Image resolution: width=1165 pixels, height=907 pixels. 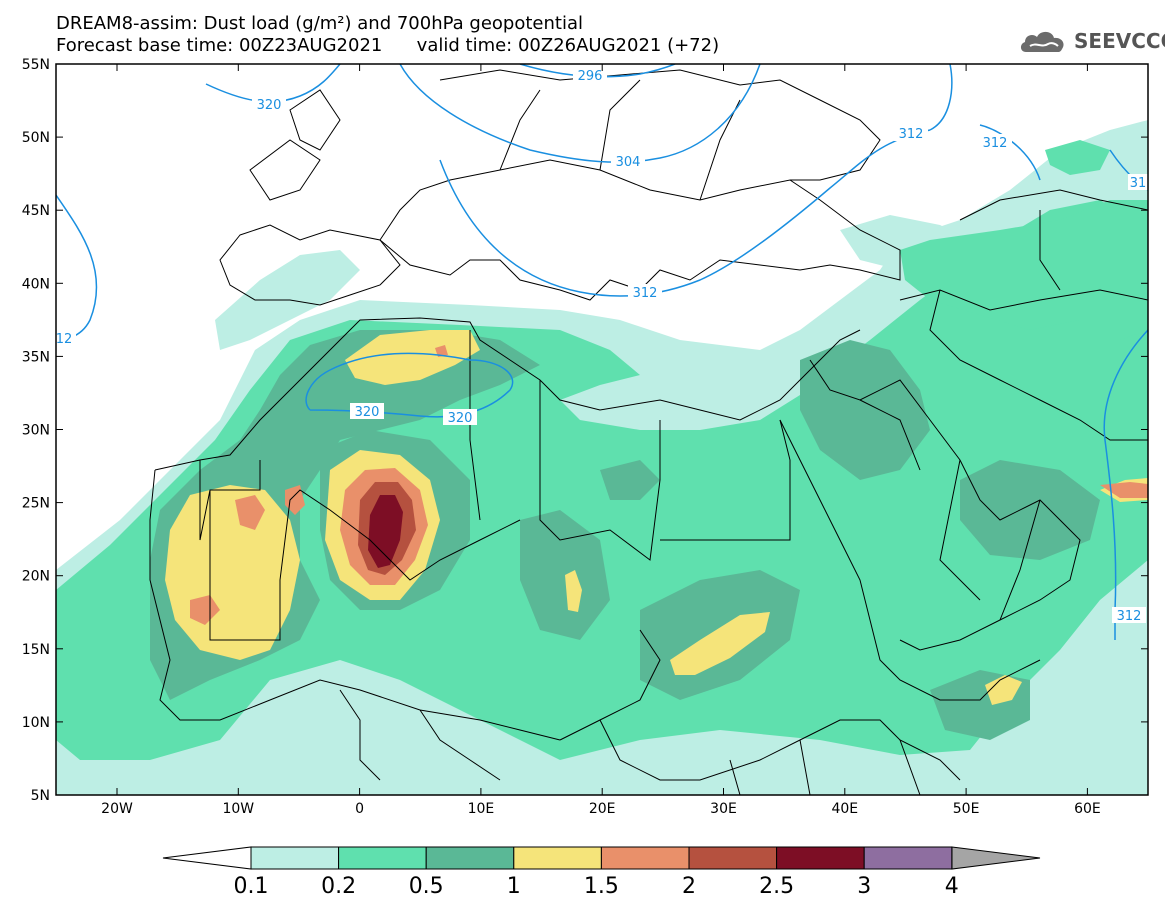 I want to click on lon-label: 40E, so click(x=844, y=809).